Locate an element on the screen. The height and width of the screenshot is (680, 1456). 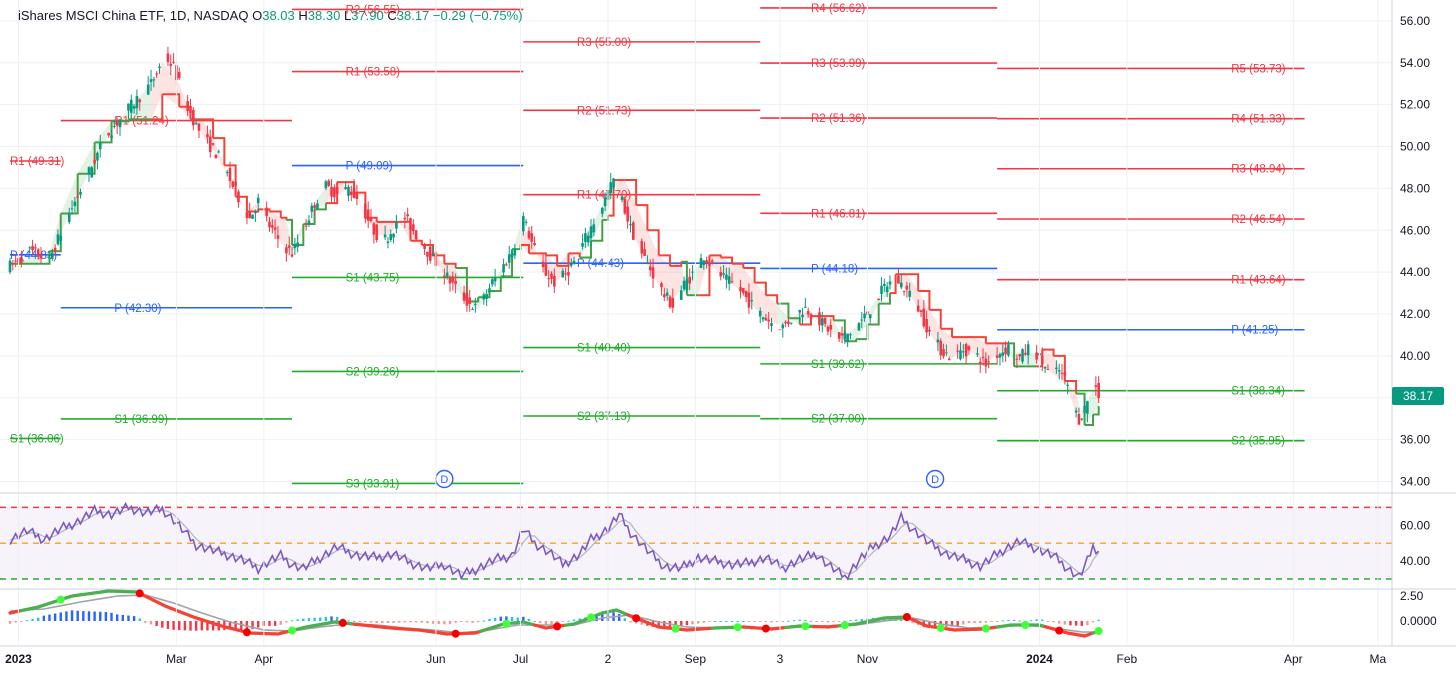
low-value: 37.90 is located at coordinates (367, 15).